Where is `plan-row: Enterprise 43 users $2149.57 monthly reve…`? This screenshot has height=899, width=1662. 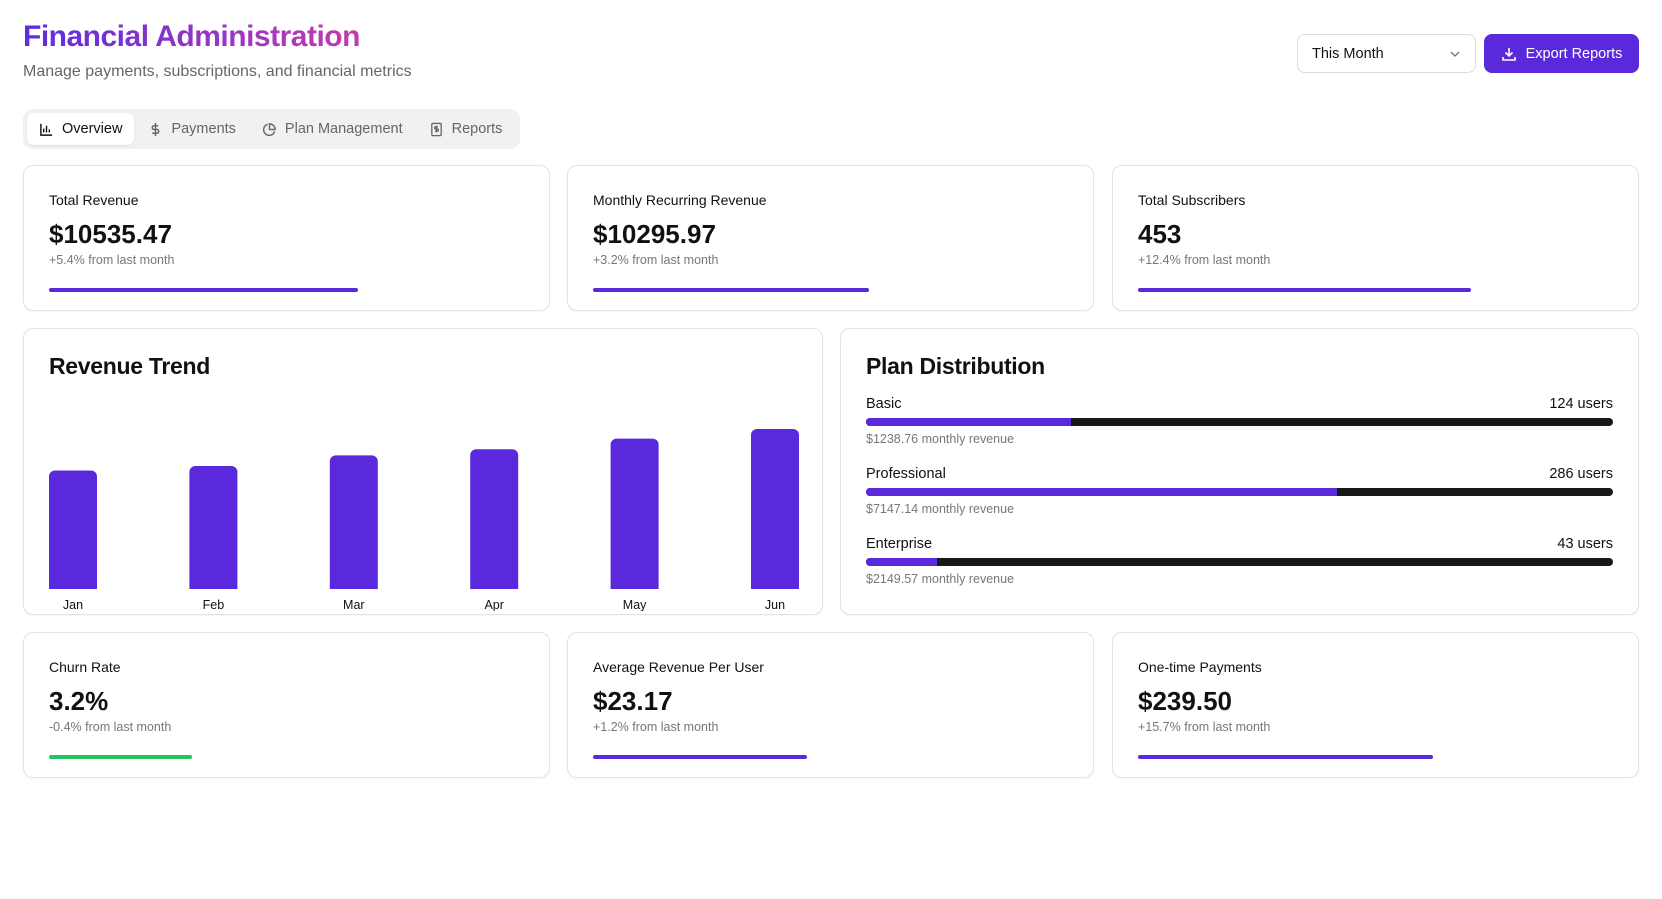
plan-row: Enterprise 43 users $2149.57 monthly reve… is located at coordinates (1239, 561).